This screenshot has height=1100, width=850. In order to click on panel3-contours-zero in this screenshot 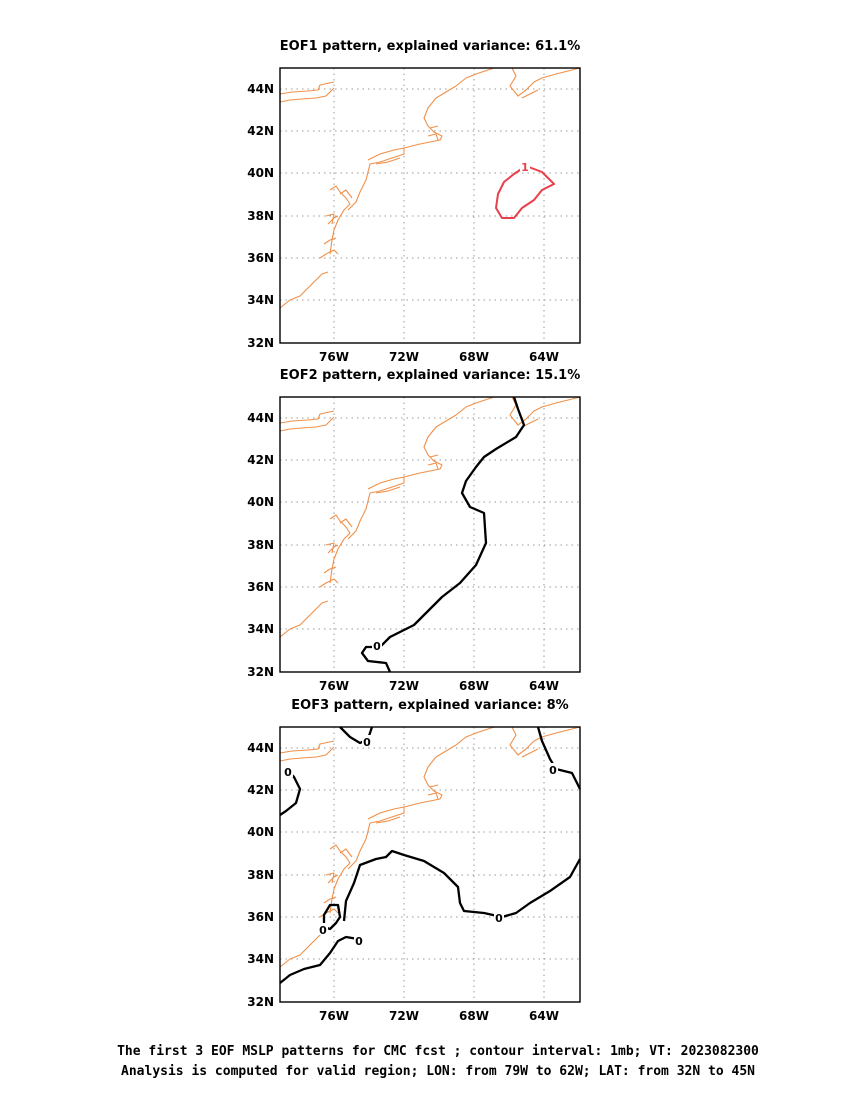, I will do `click(430, 855)`.